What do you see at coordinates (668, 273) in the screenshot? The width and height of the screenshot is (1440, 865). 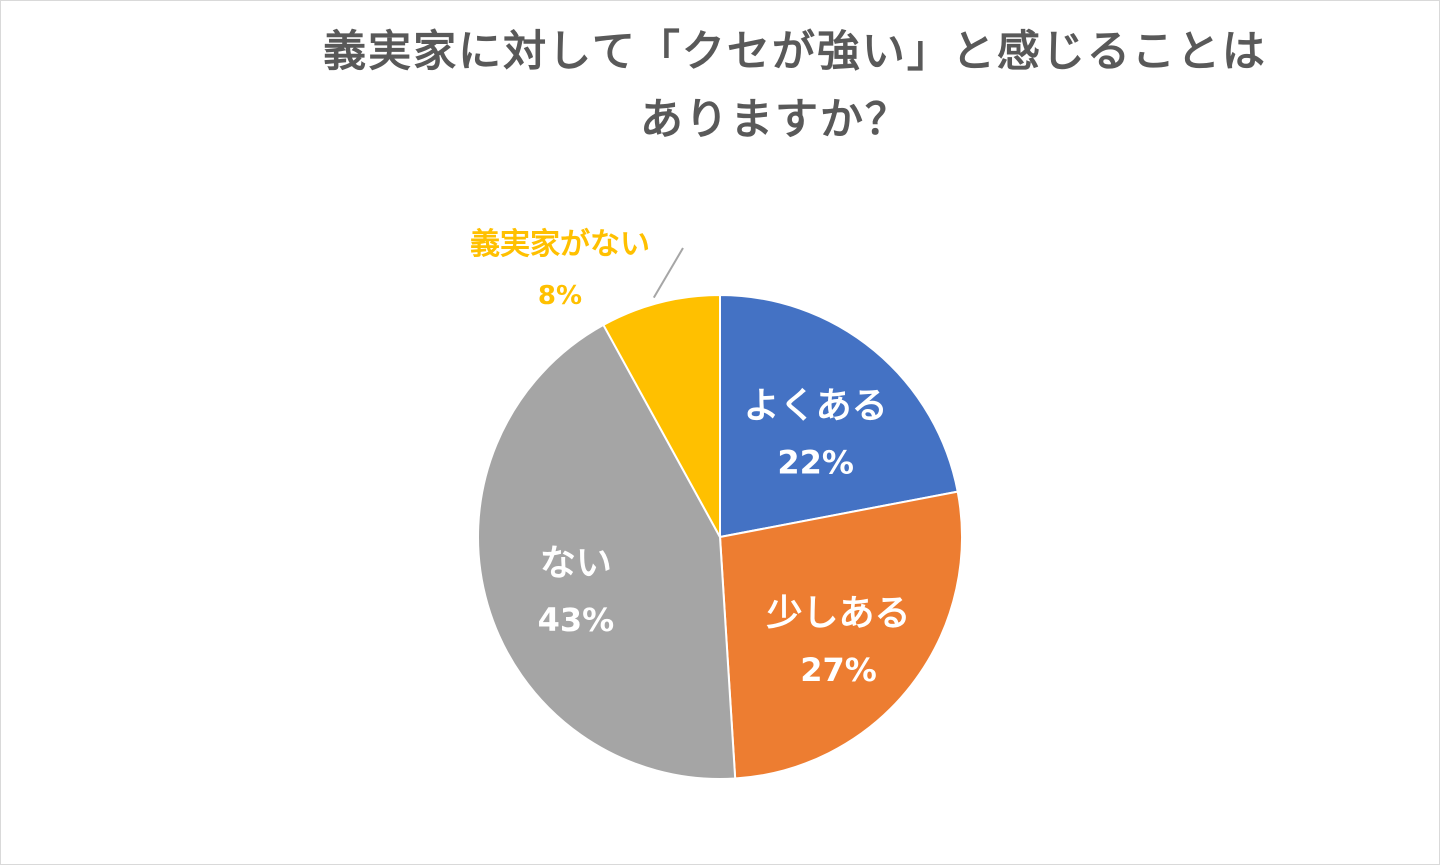 I see `leader-line` at bounding box center [668, 273].